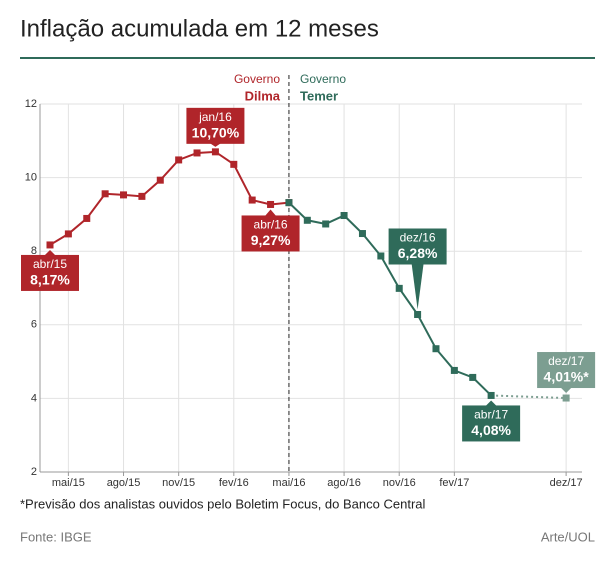 Image resolution: width=615 pixels, height=562 pixels. What do you see at coordinates (50, 280) in the screenshot?
I see `data-label: 8,17%` at bounding box center [50, 280].